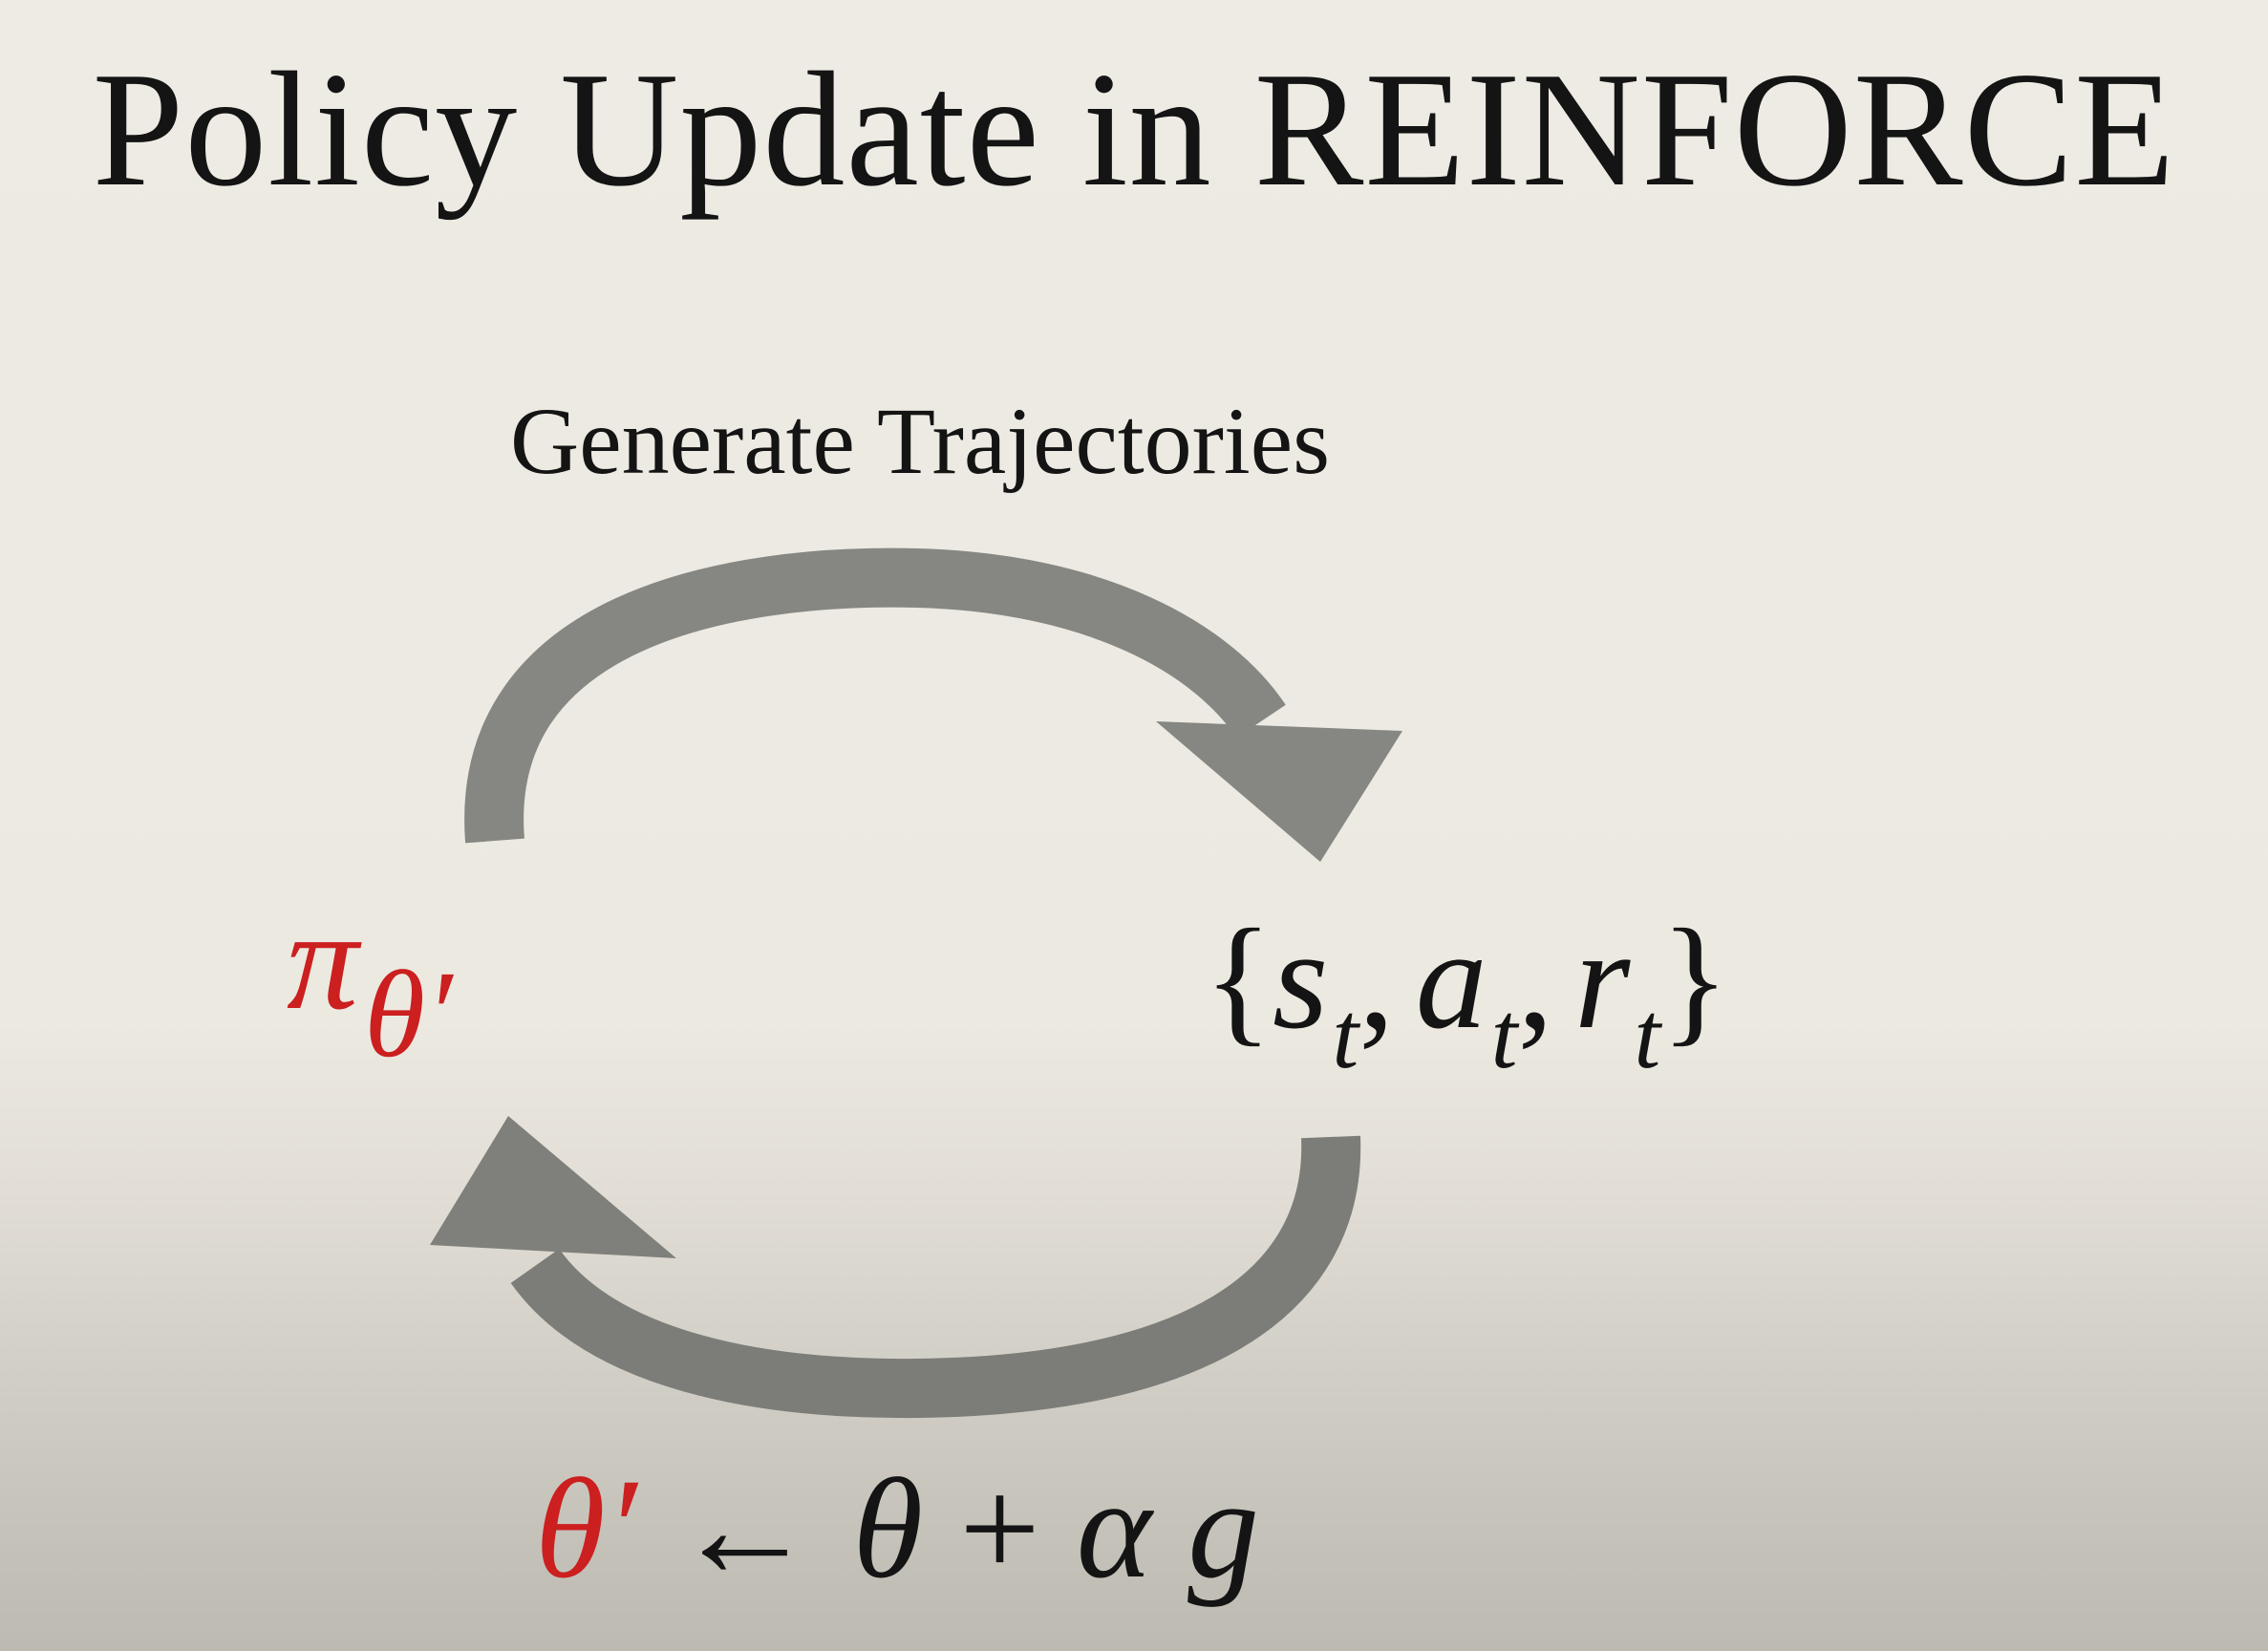  What do you see at coordinates (323, 960) in the screenshot?
I see `pi-symbol: π` at bounding box center [323, 960].